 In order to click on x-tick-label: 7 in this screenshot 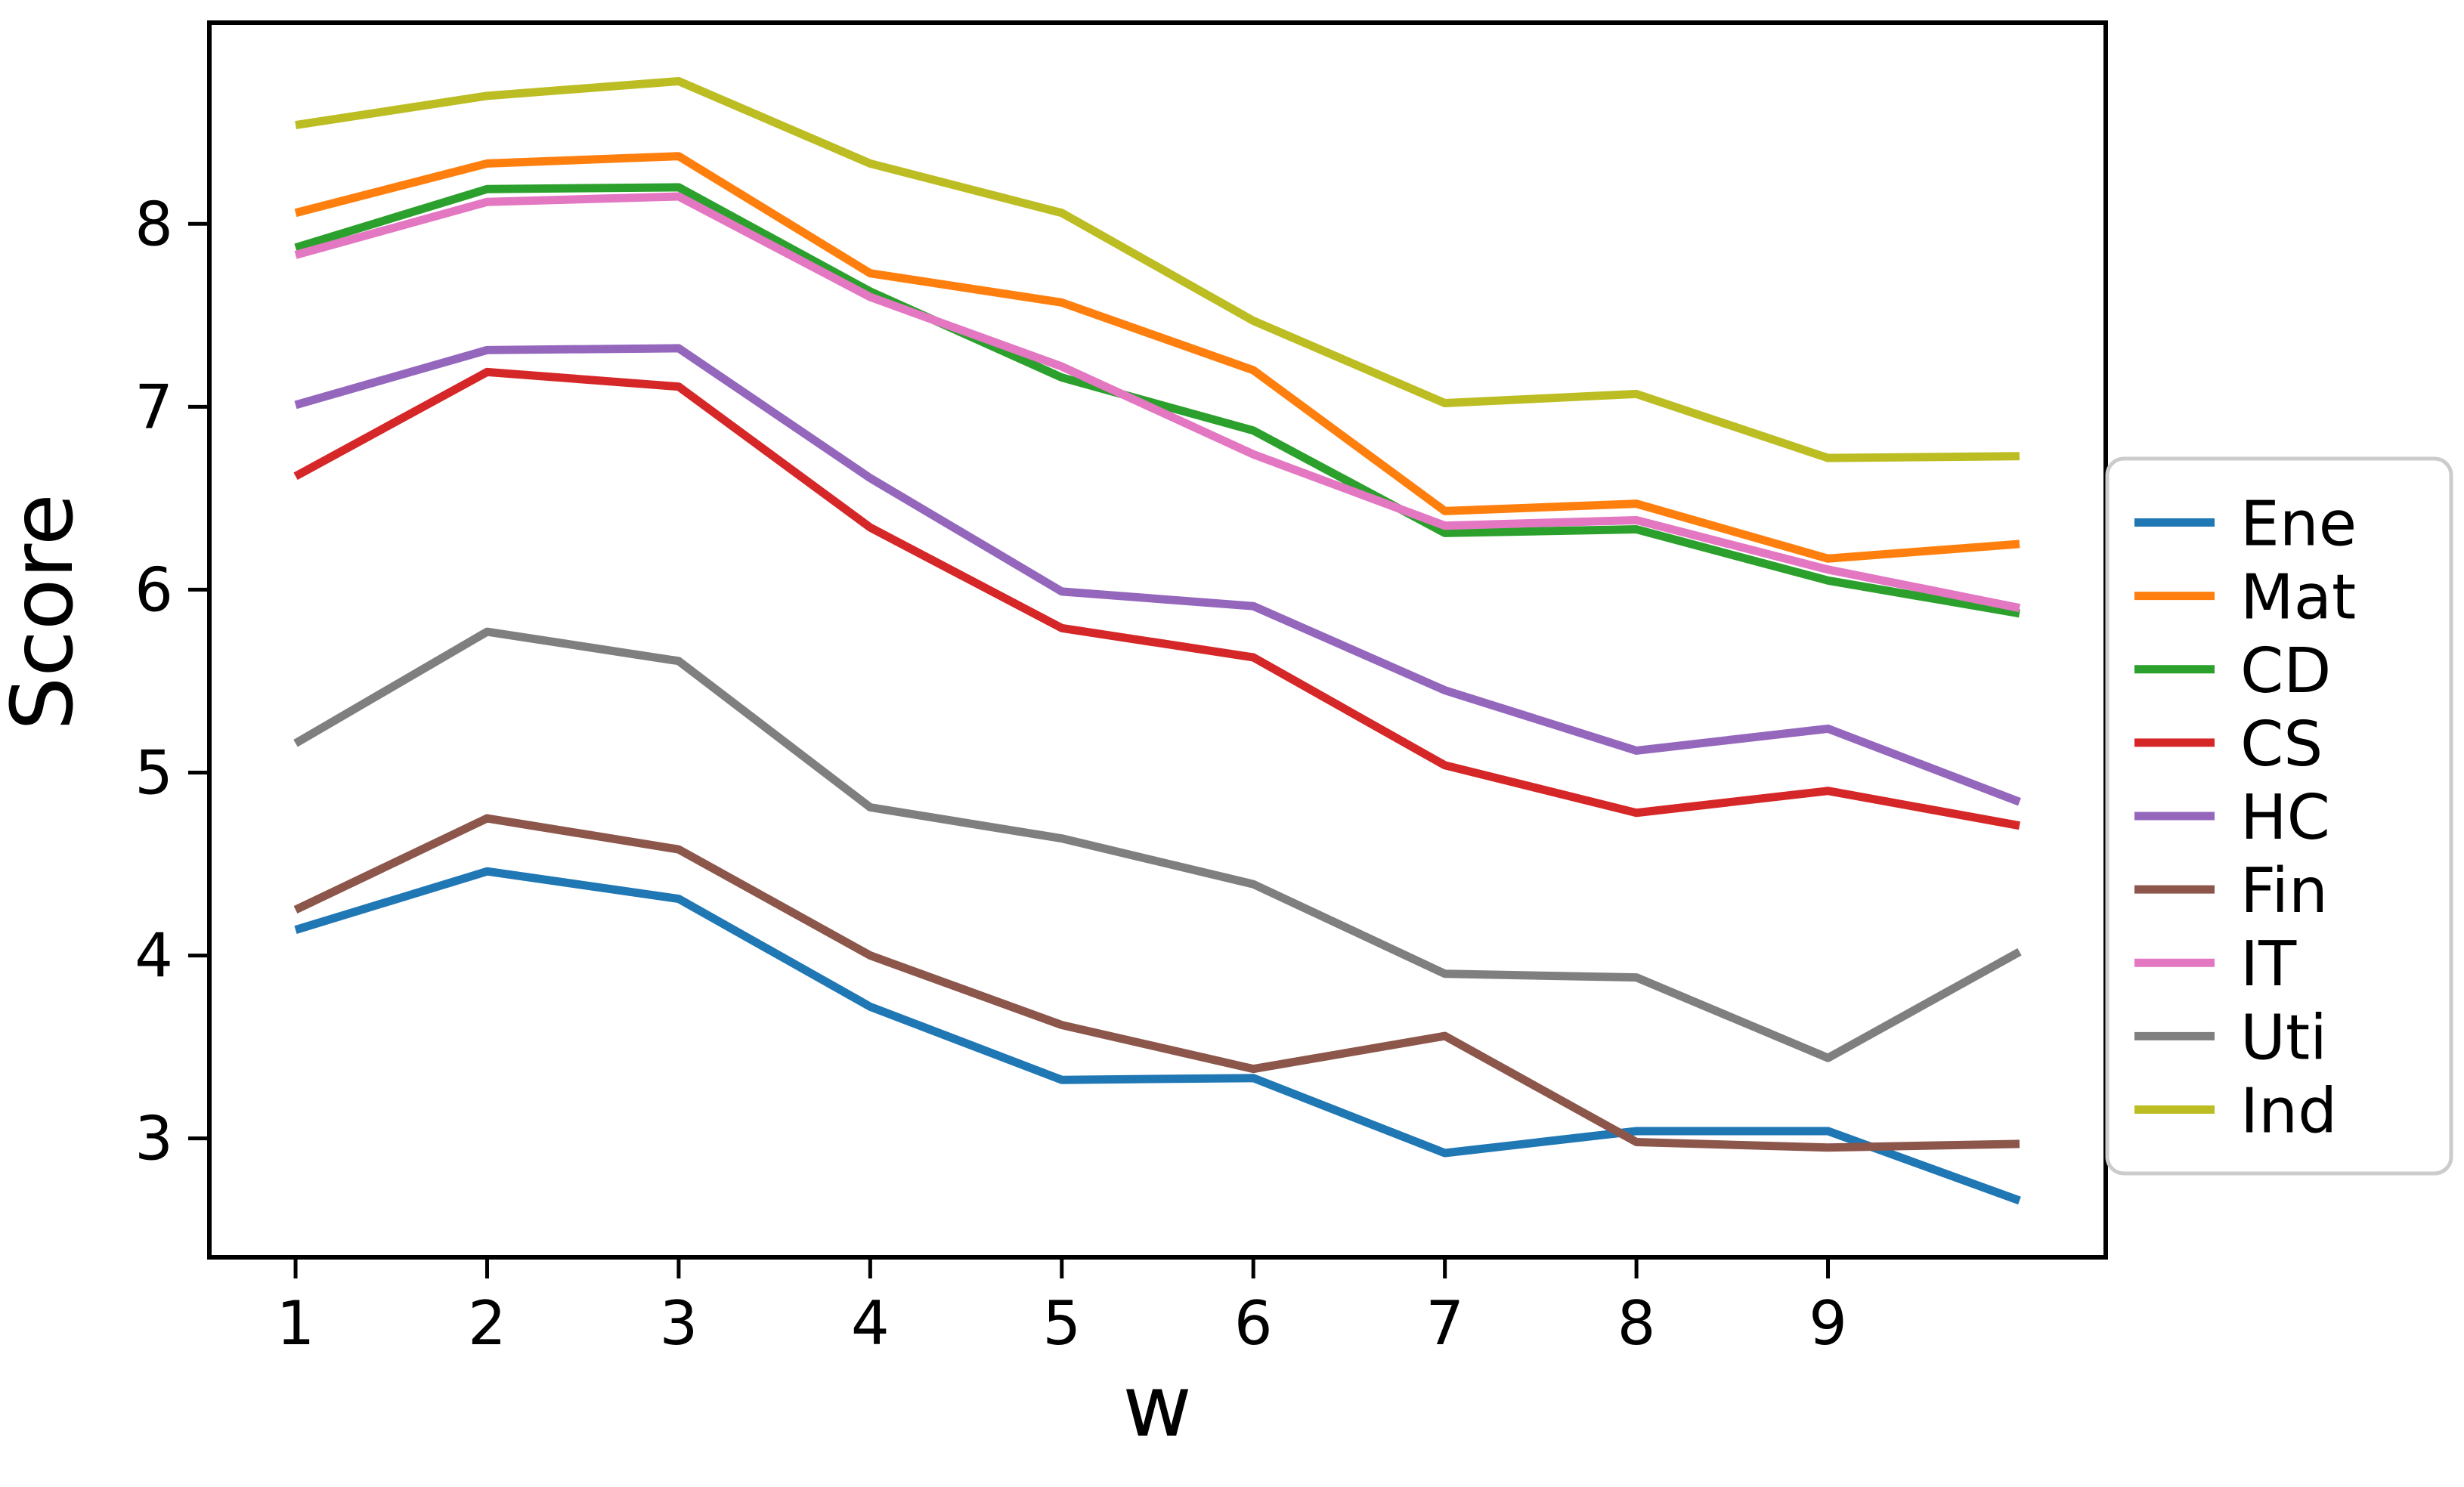, I will do `click(1444, 1323)`.